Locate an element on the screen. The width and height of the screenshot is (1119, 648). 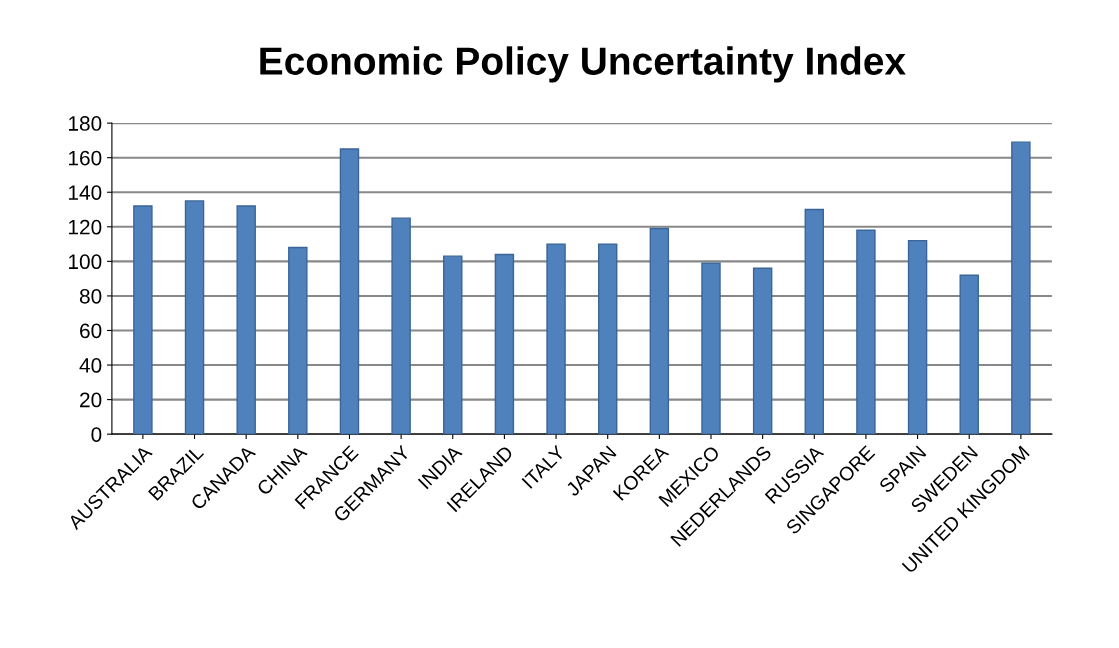
y-tick-label: 120 is located at coordinates (85, 227).